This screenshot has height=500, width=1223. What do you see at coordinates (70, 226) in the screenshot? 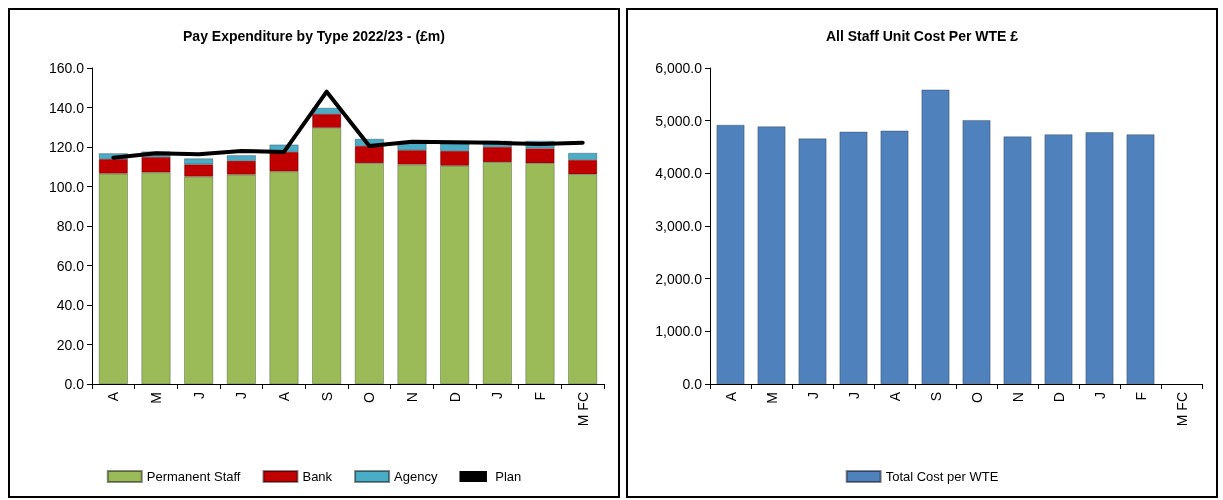
I see `y-tick-label: 80.0` at bounding box center [70, 226].